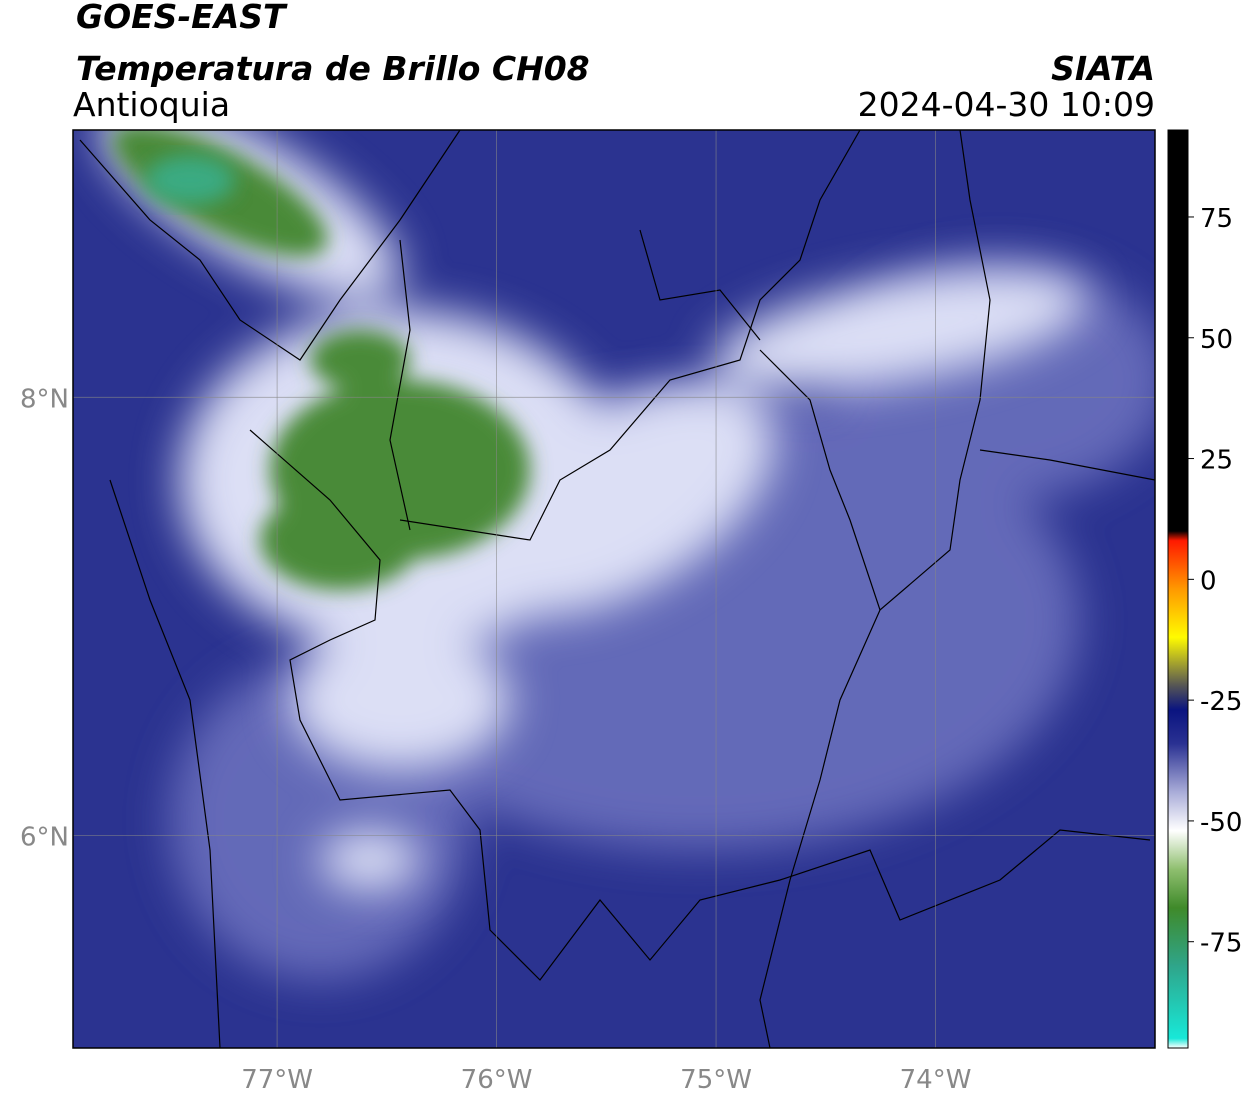  What do you see at coordinates (936, 1080) in the screenshot?
I see `x-tick-label: 74°W` at bounding box center [936, 1080].